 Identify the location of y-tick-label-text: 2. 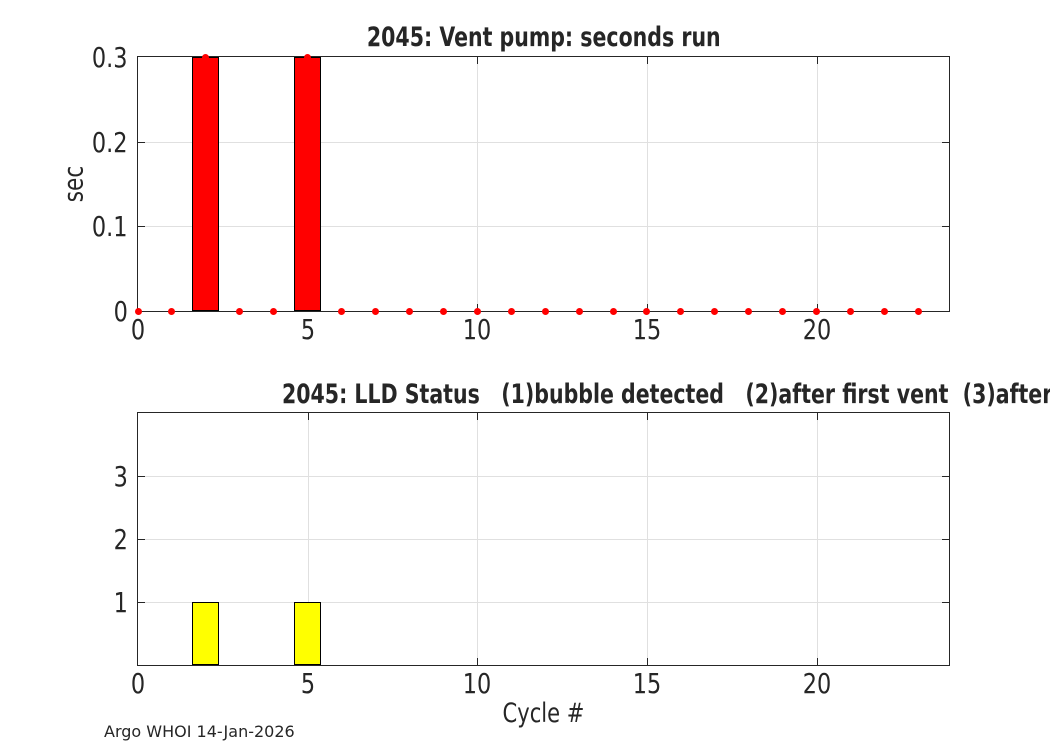
(120, 539).